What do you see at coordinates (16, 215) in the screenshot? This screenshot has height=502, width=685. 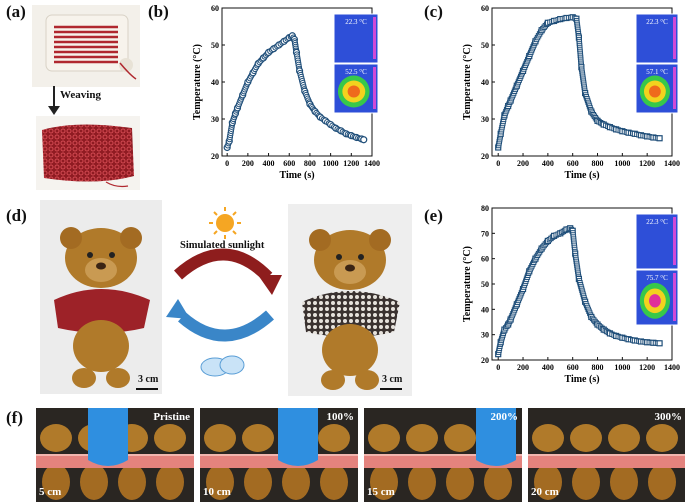 I see `panel-label-d: (d)` at bounding box center [16, 215].